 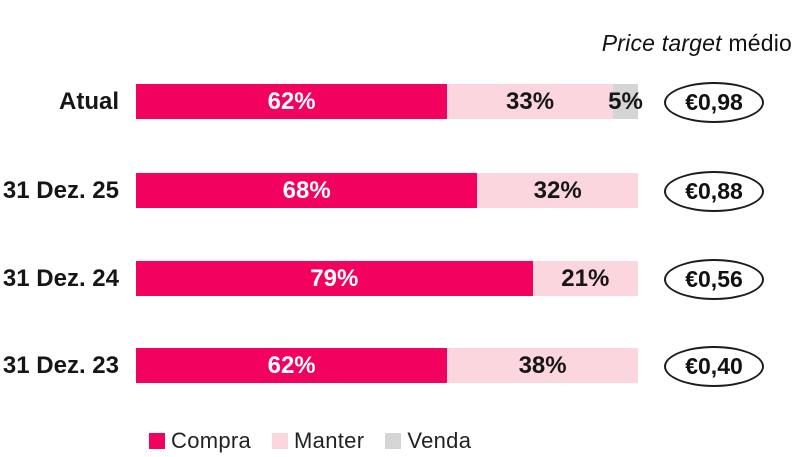 I want to click on chart-legend: Compra Manter Venda, so click(x=310, y=441).